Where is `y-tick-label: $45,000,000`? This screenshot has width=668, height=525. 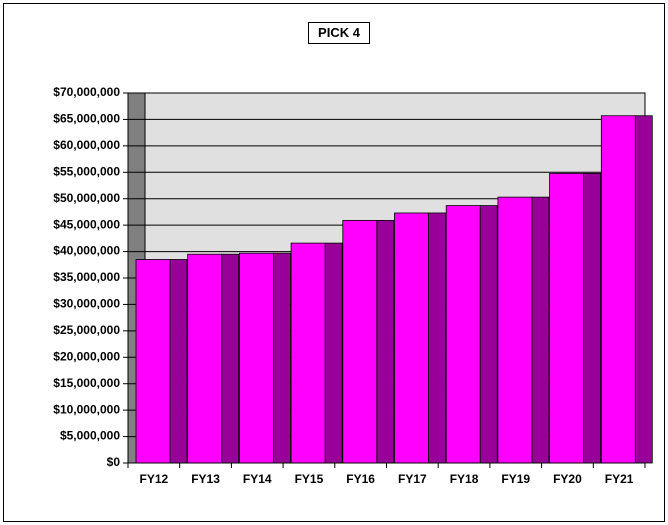
y-tick-label: $45,000,000 is located at coordinates (86, 224).